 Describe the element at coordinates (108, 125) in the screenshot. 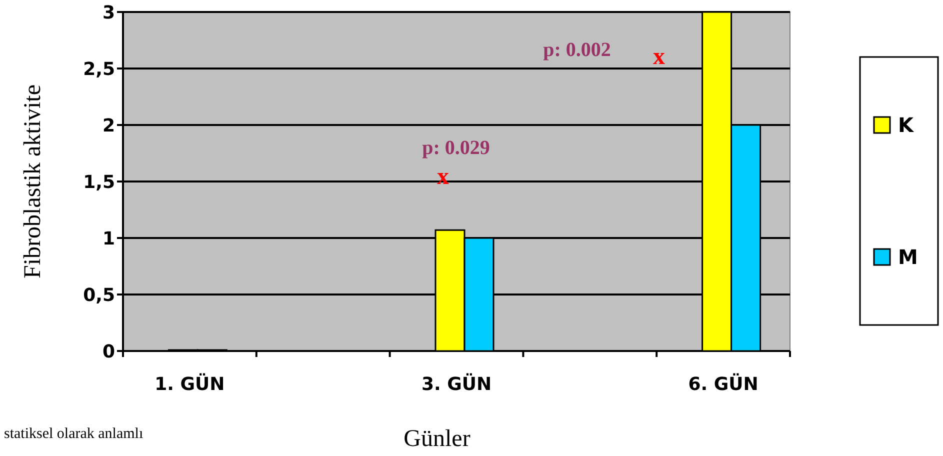

I see `y-tick-label: 2` at that location.